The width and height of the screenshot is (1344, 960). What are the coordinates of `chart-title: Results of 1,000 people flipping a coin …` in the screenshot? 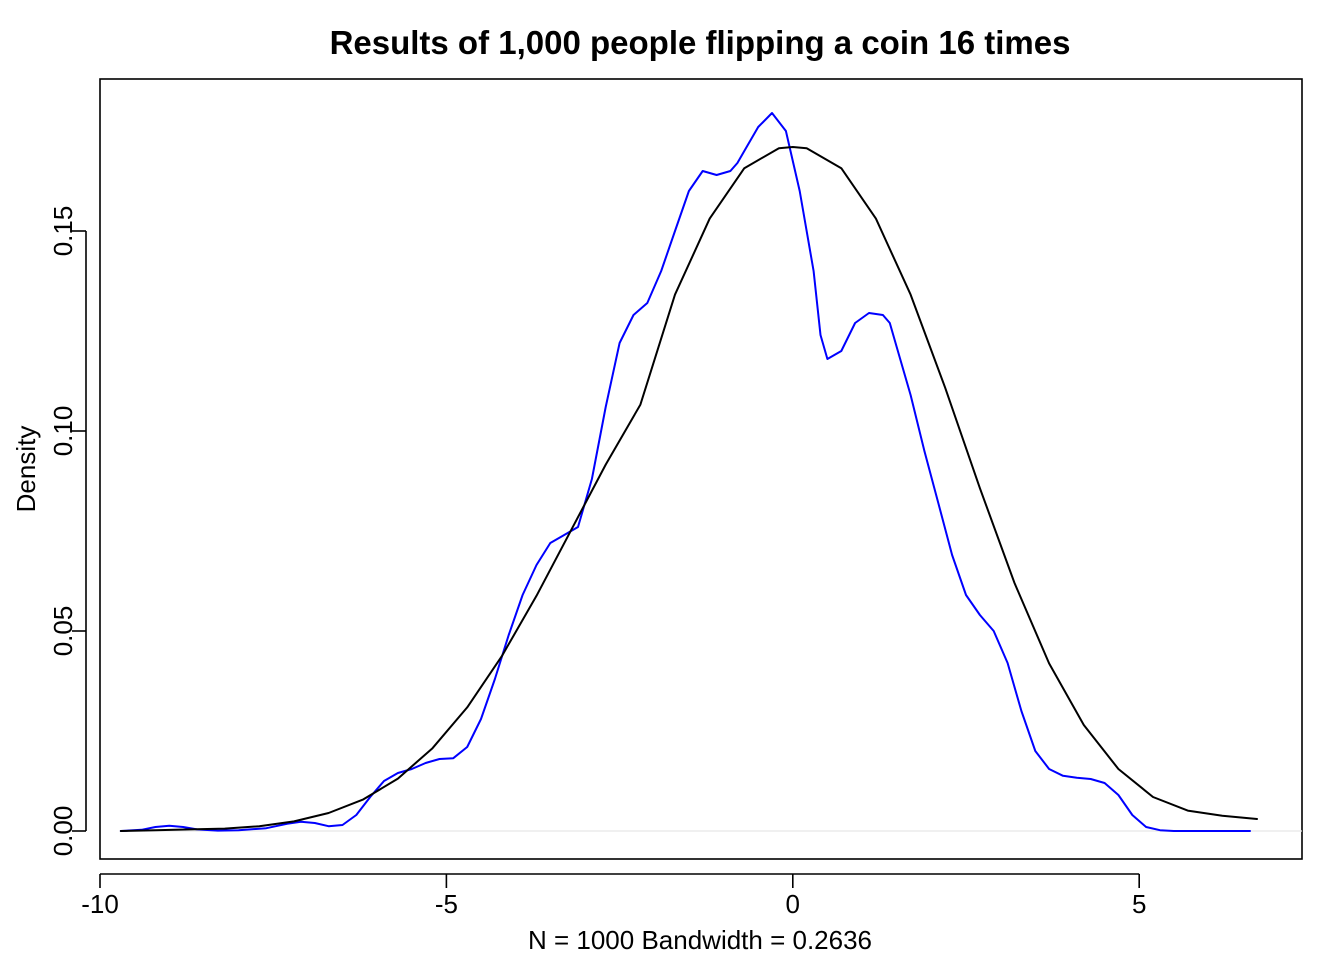 It's located at (700, 42).